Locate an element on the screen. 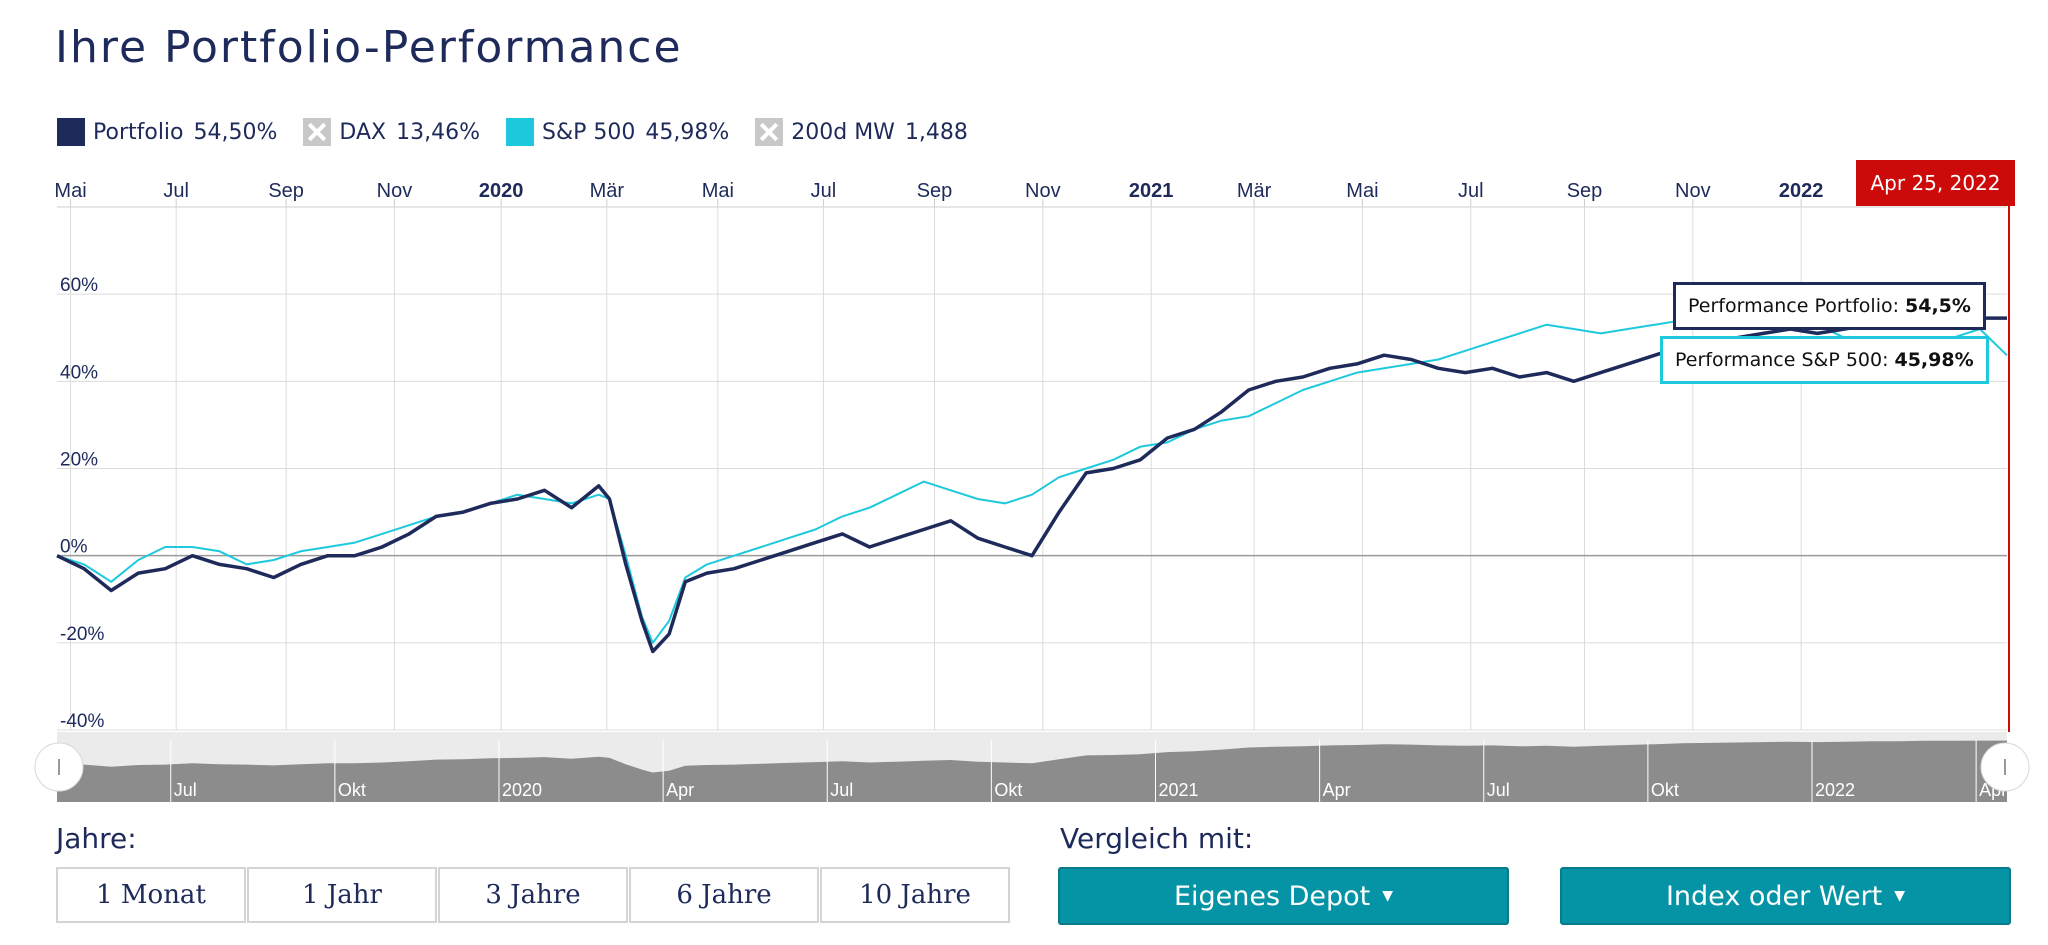 This screenshot has width=2048, height=945. y-tick-label: 60% is located at coordinates (79, 285).